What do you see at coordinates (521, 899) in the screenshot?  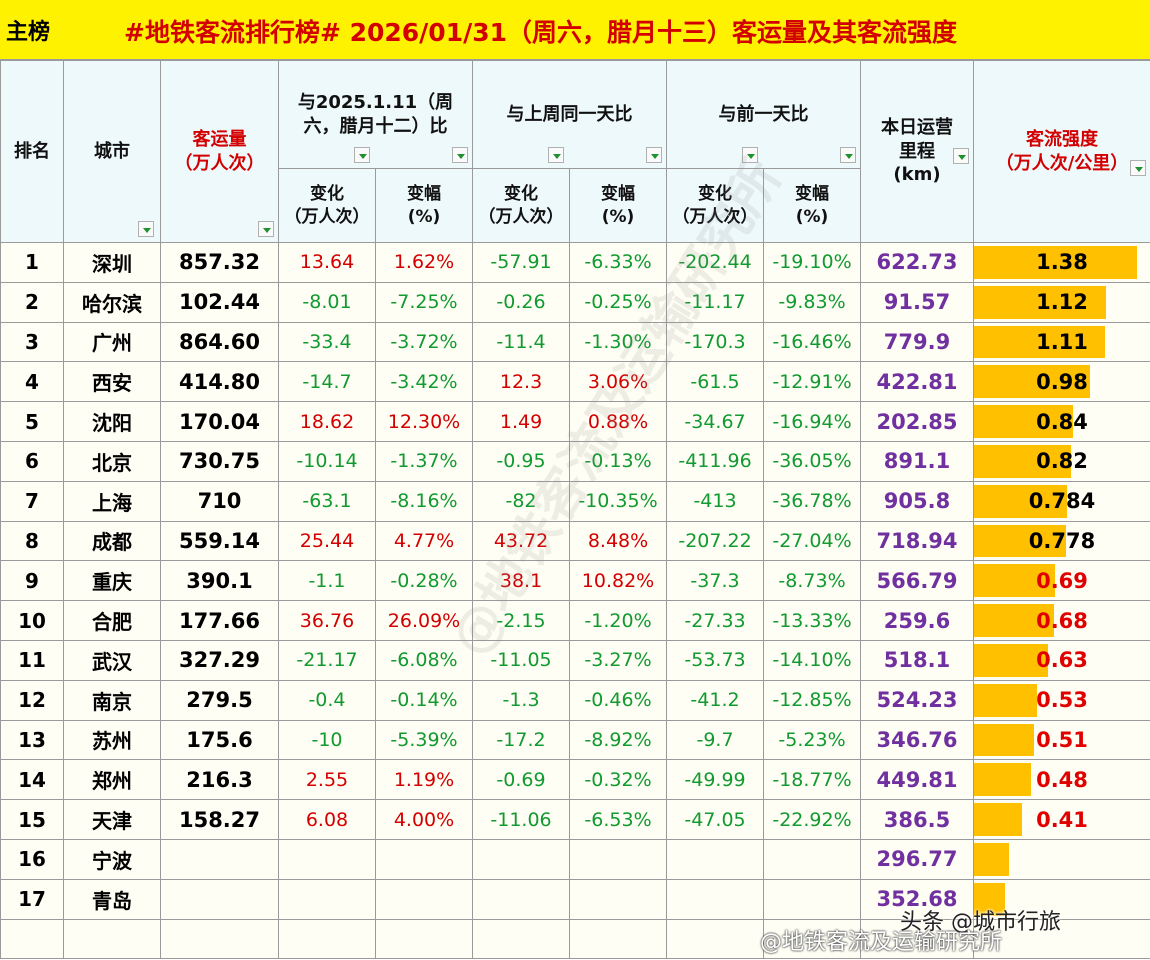 I see `cell-week-change` at bounding box center [521, 899].